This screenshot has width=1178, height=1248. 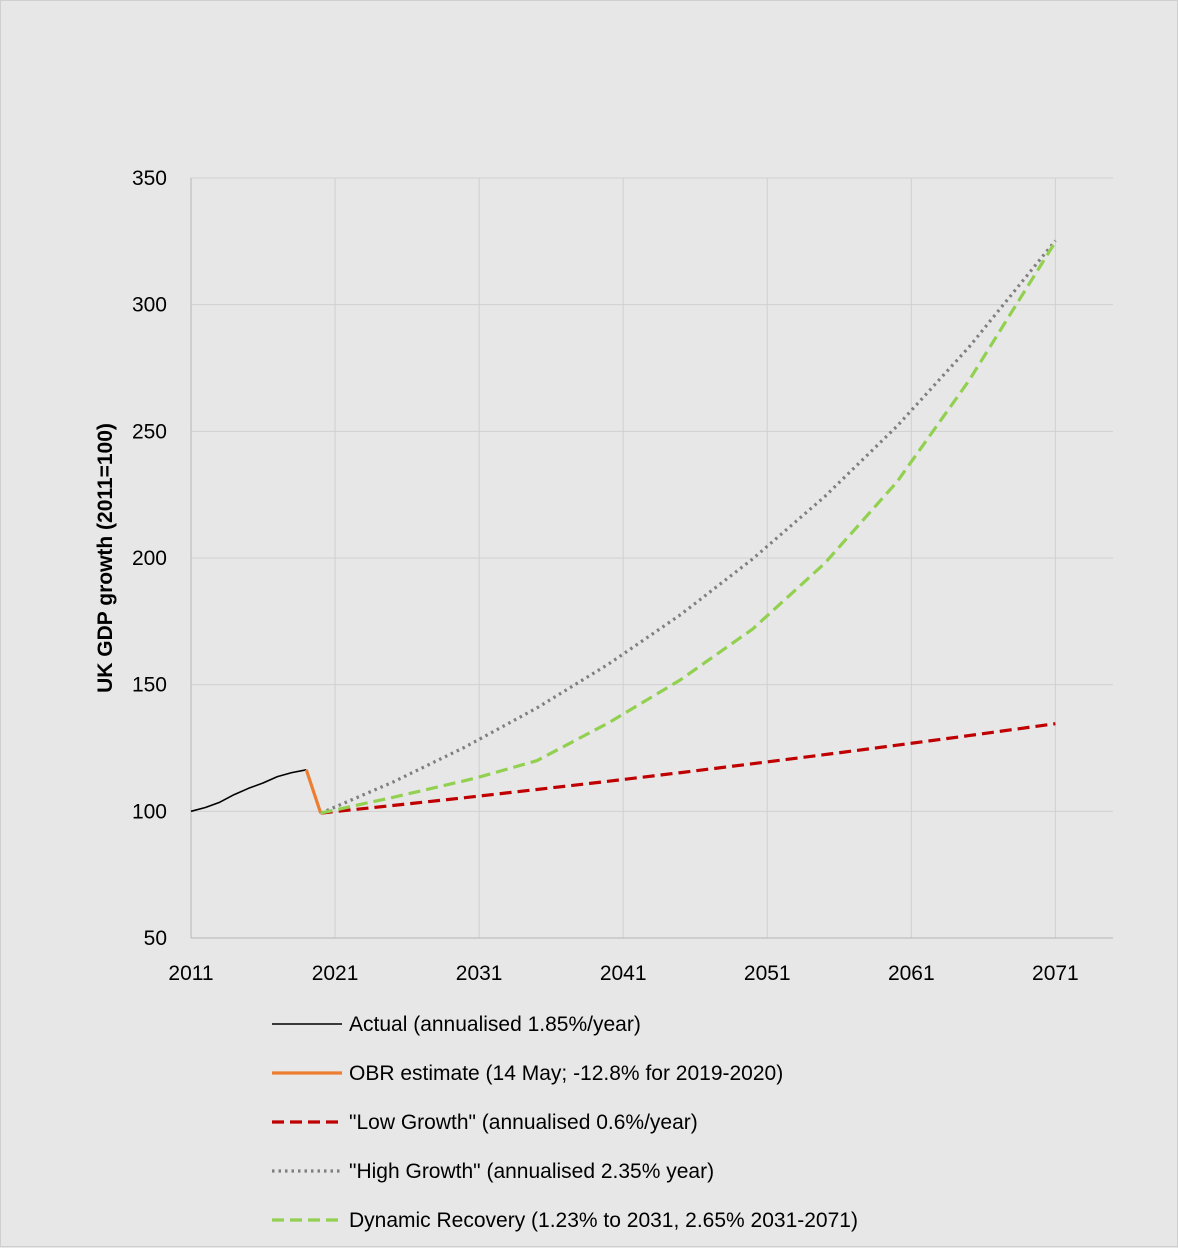 I want to click on x-tick-label: 2061, so click(x=911, y=973).